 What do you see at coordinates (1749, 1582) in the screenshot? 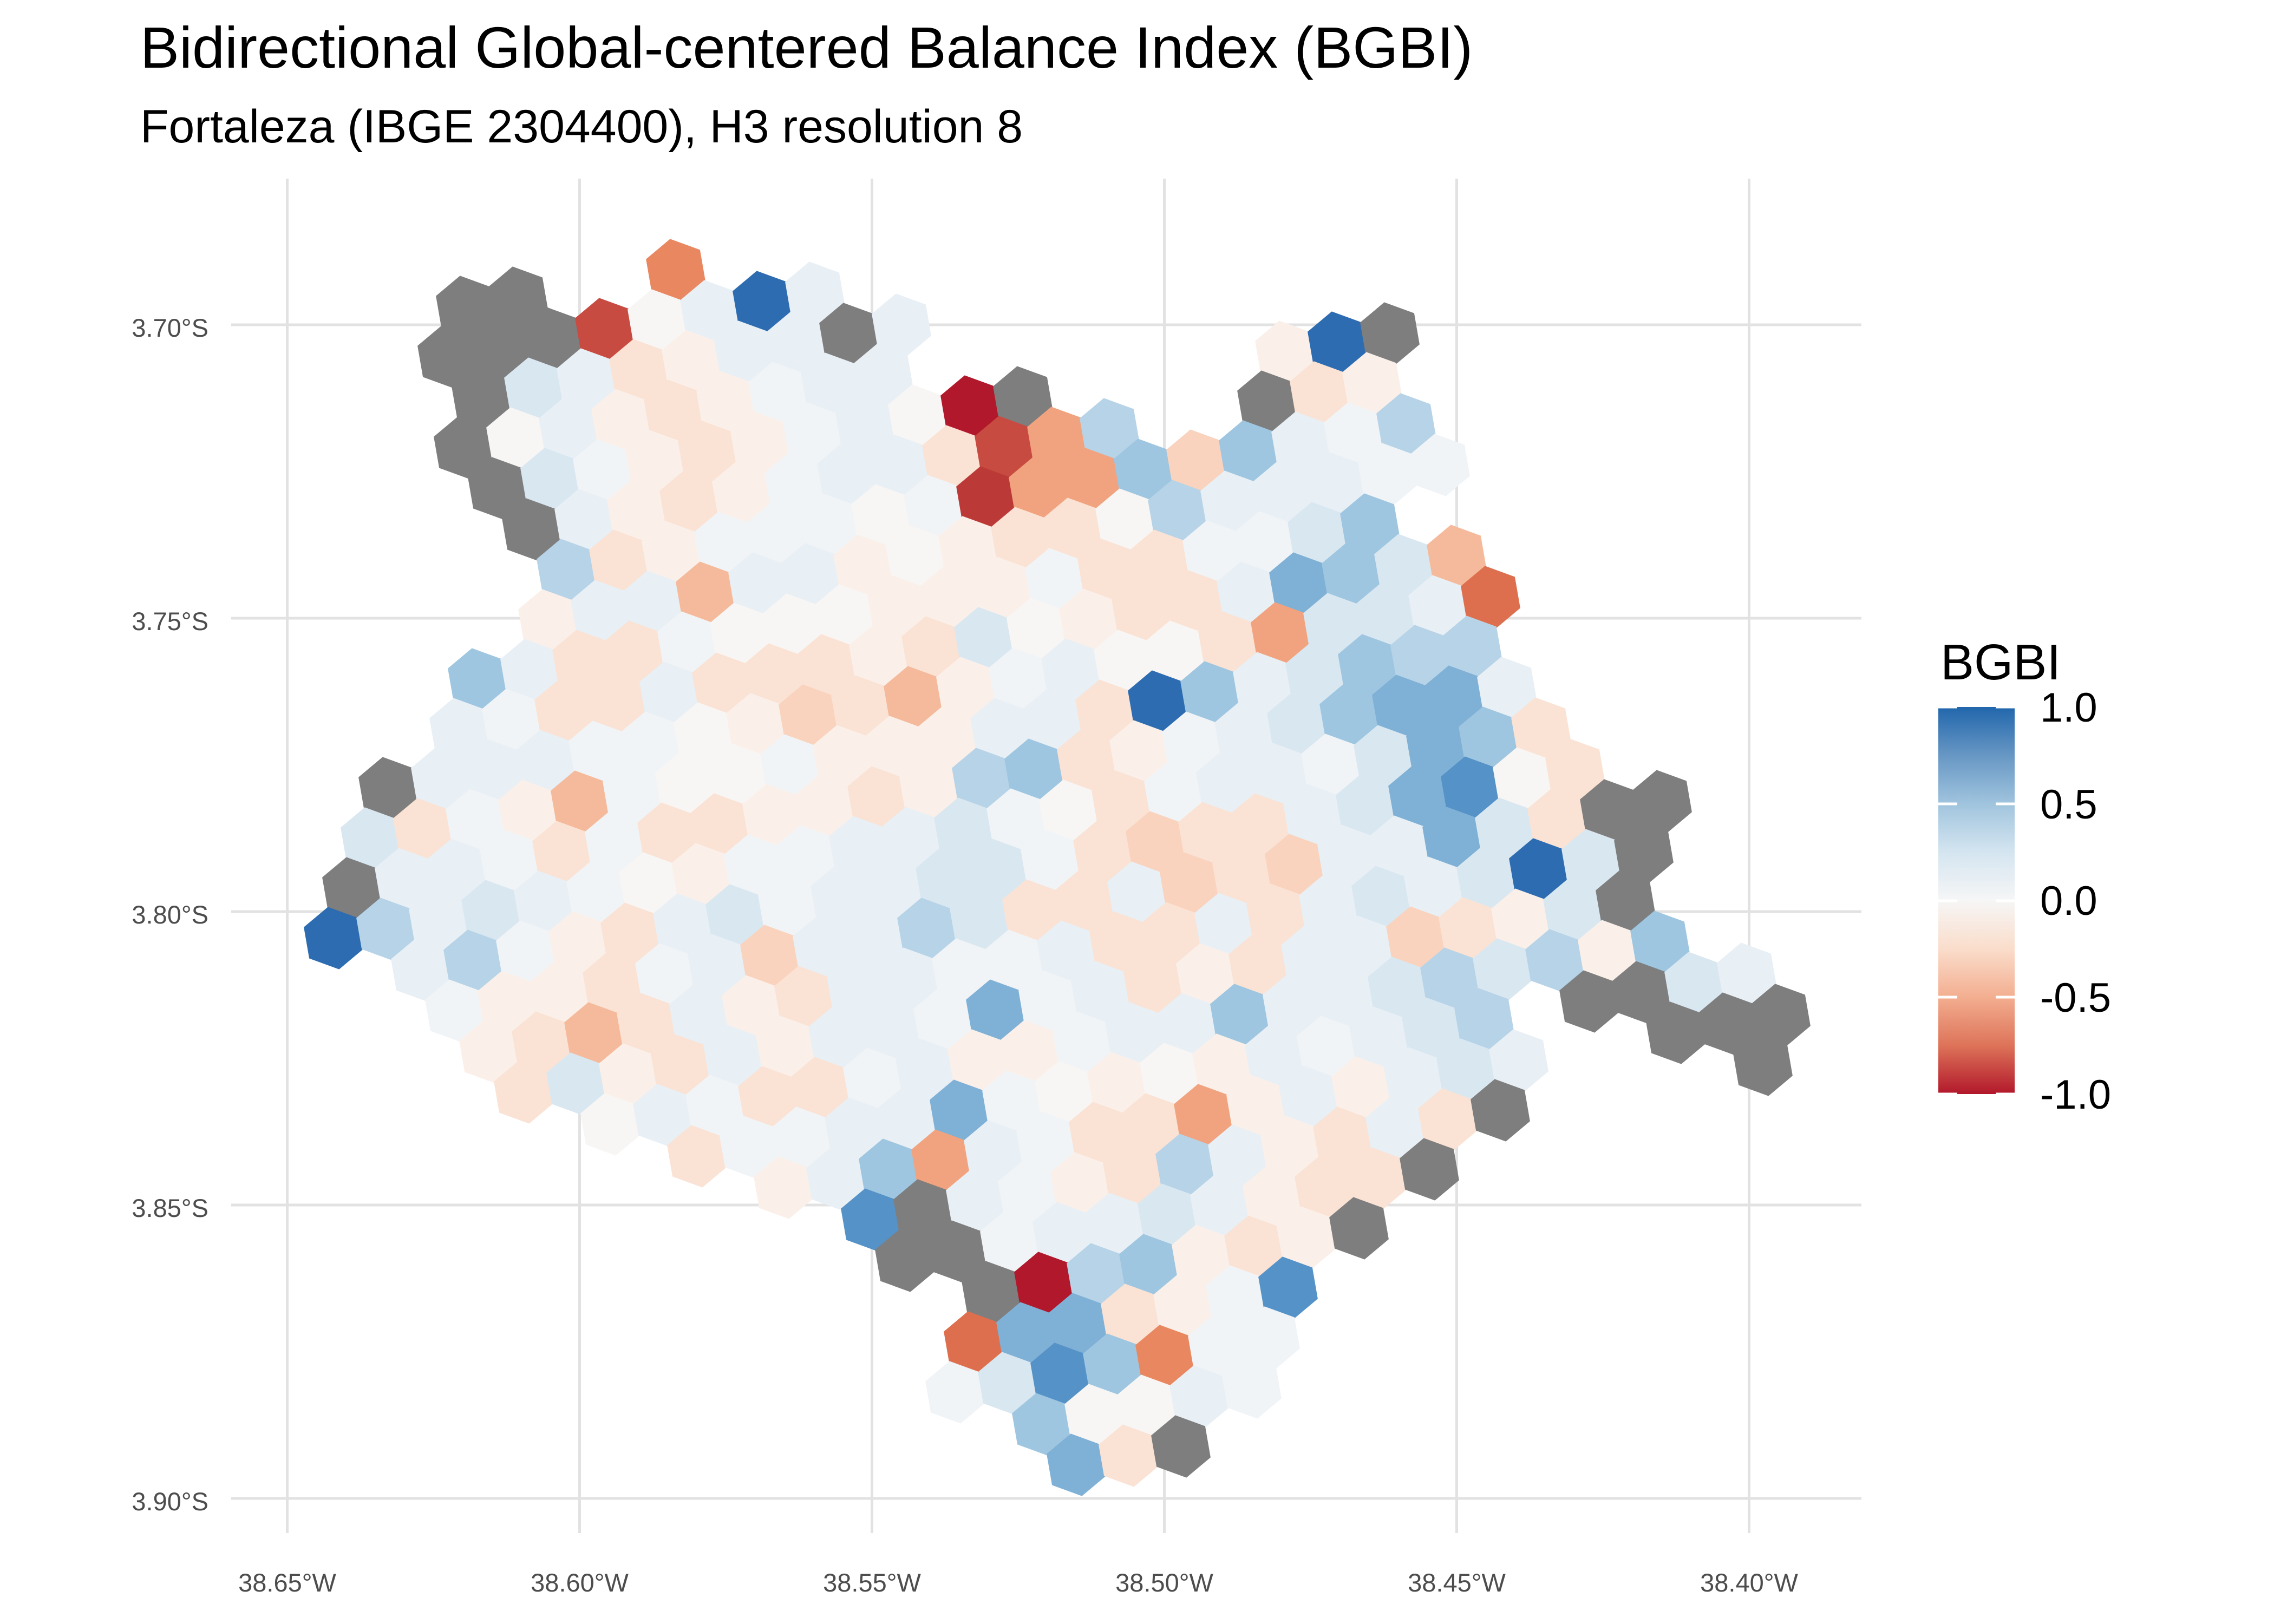
I see `svg-text: 38.40°W` at bounding box center [1749, 1582].